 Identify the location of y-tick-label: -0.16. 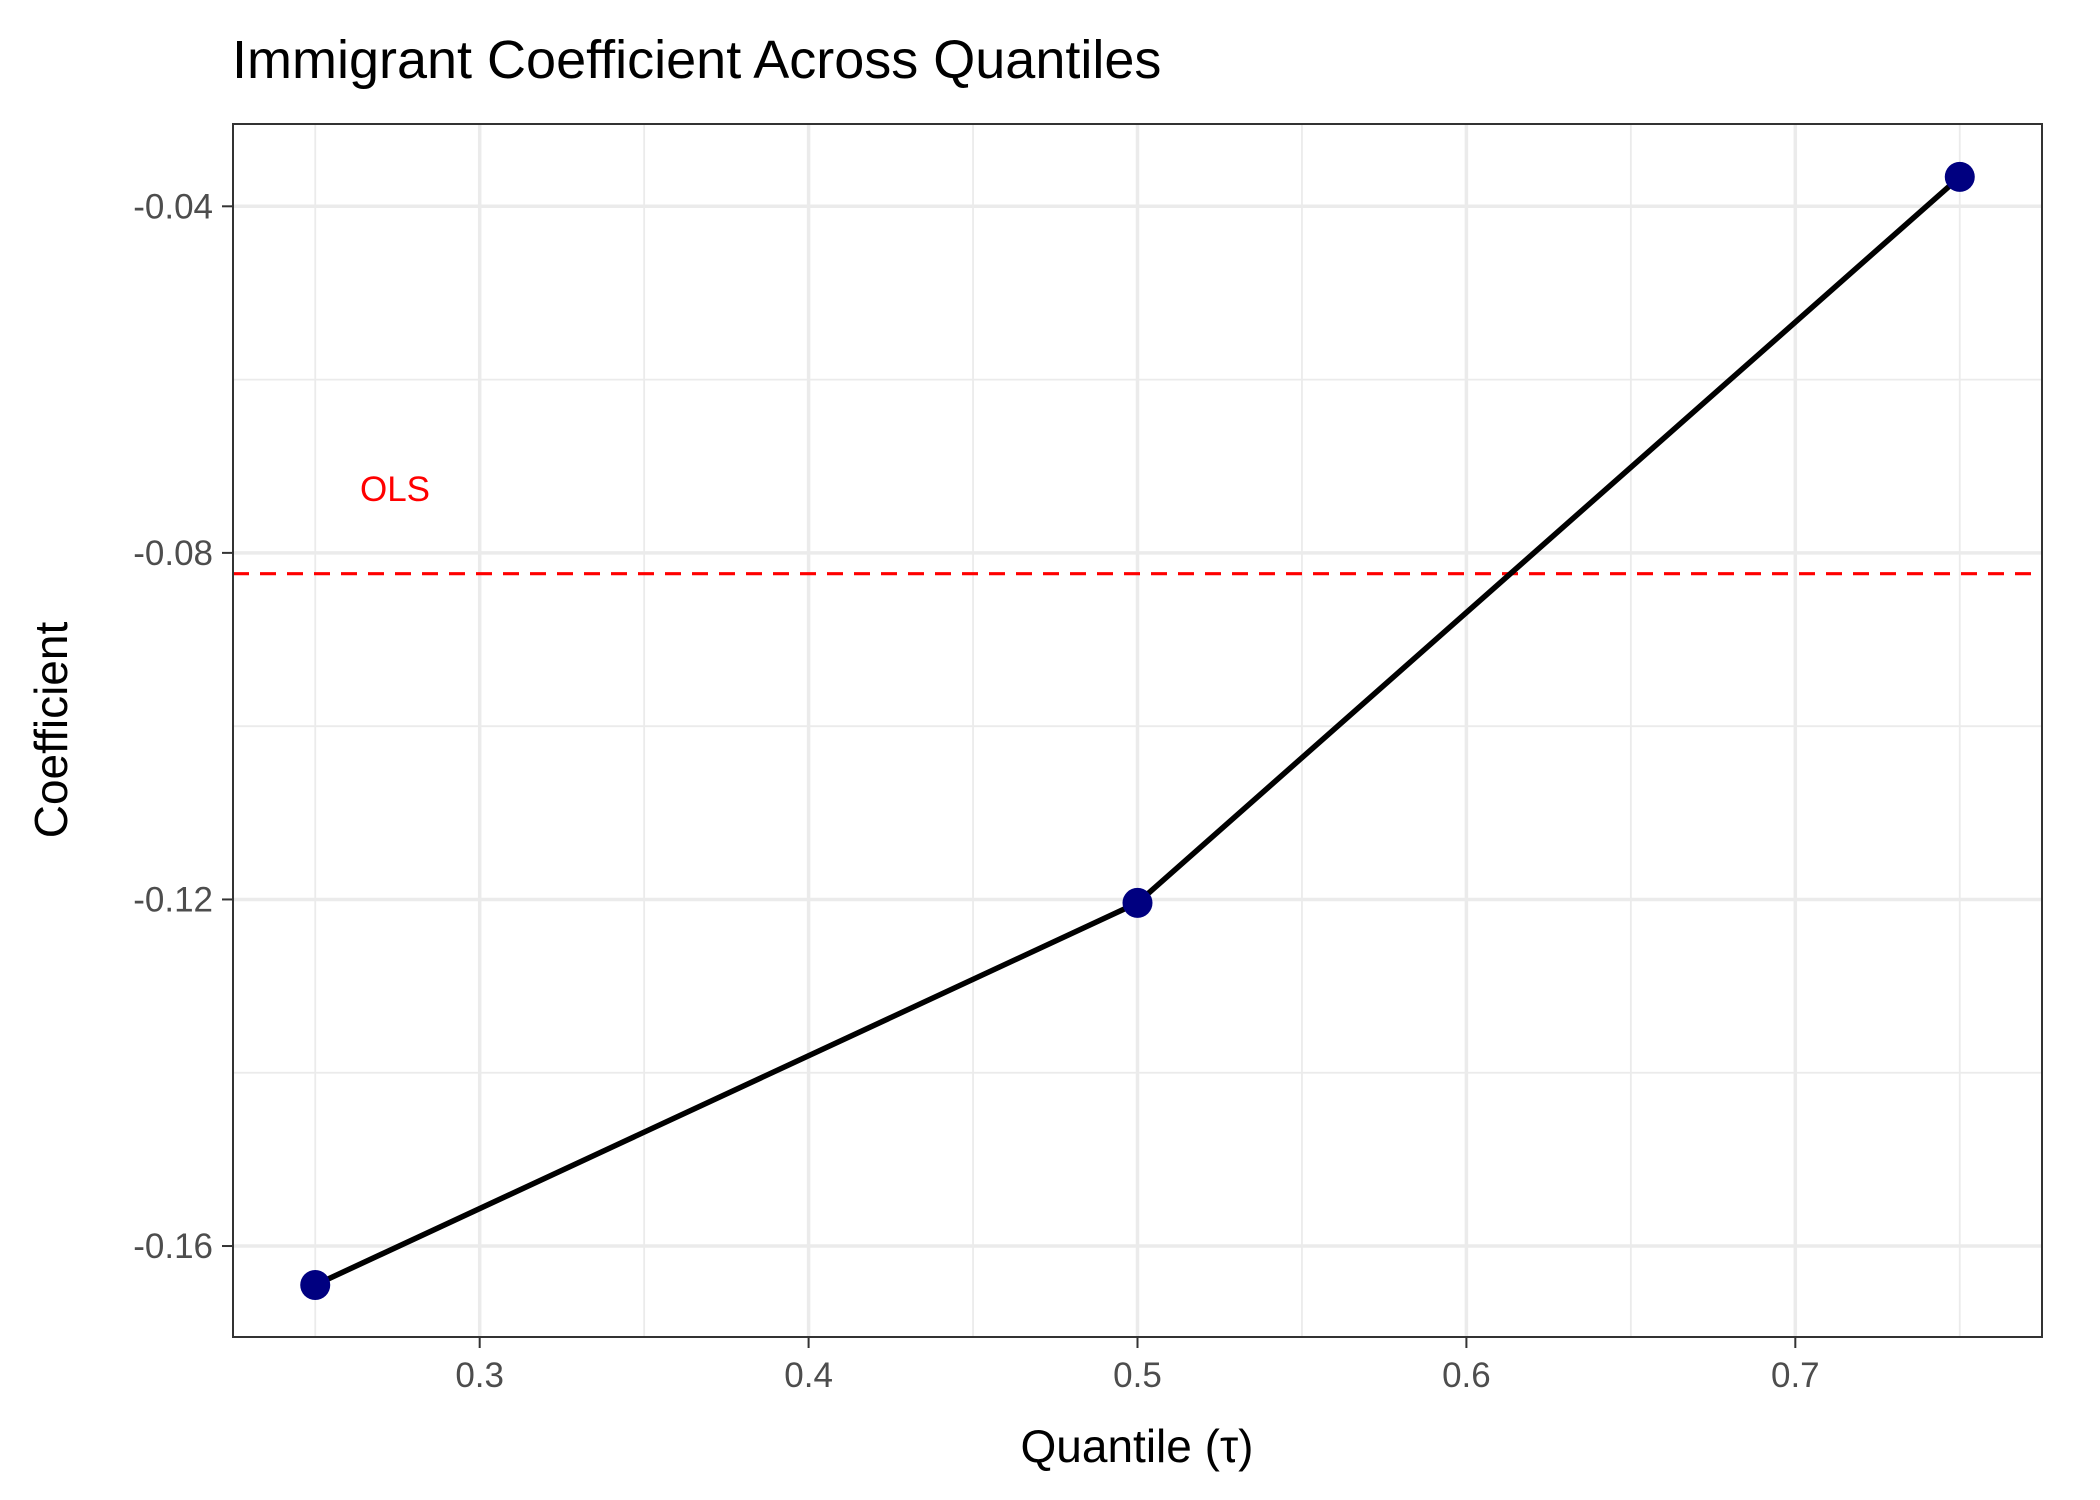
(173, 1246).